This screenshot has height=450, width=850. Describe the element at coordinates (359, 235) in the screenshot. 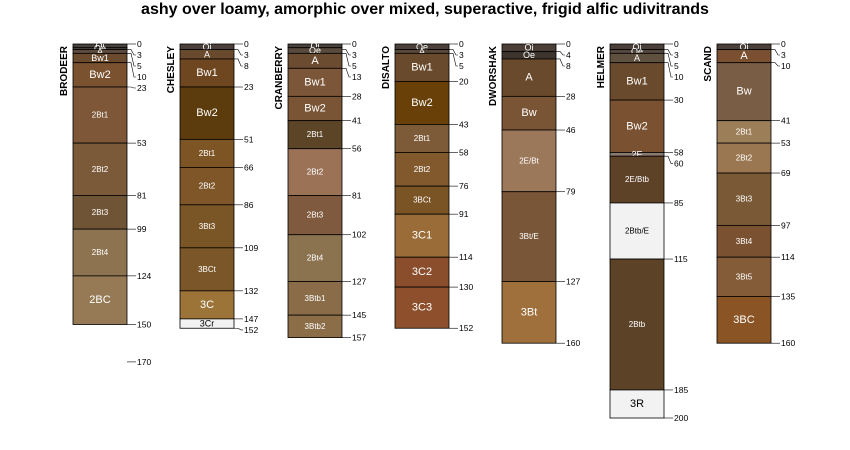

I see `depth-label: 102` at that location.